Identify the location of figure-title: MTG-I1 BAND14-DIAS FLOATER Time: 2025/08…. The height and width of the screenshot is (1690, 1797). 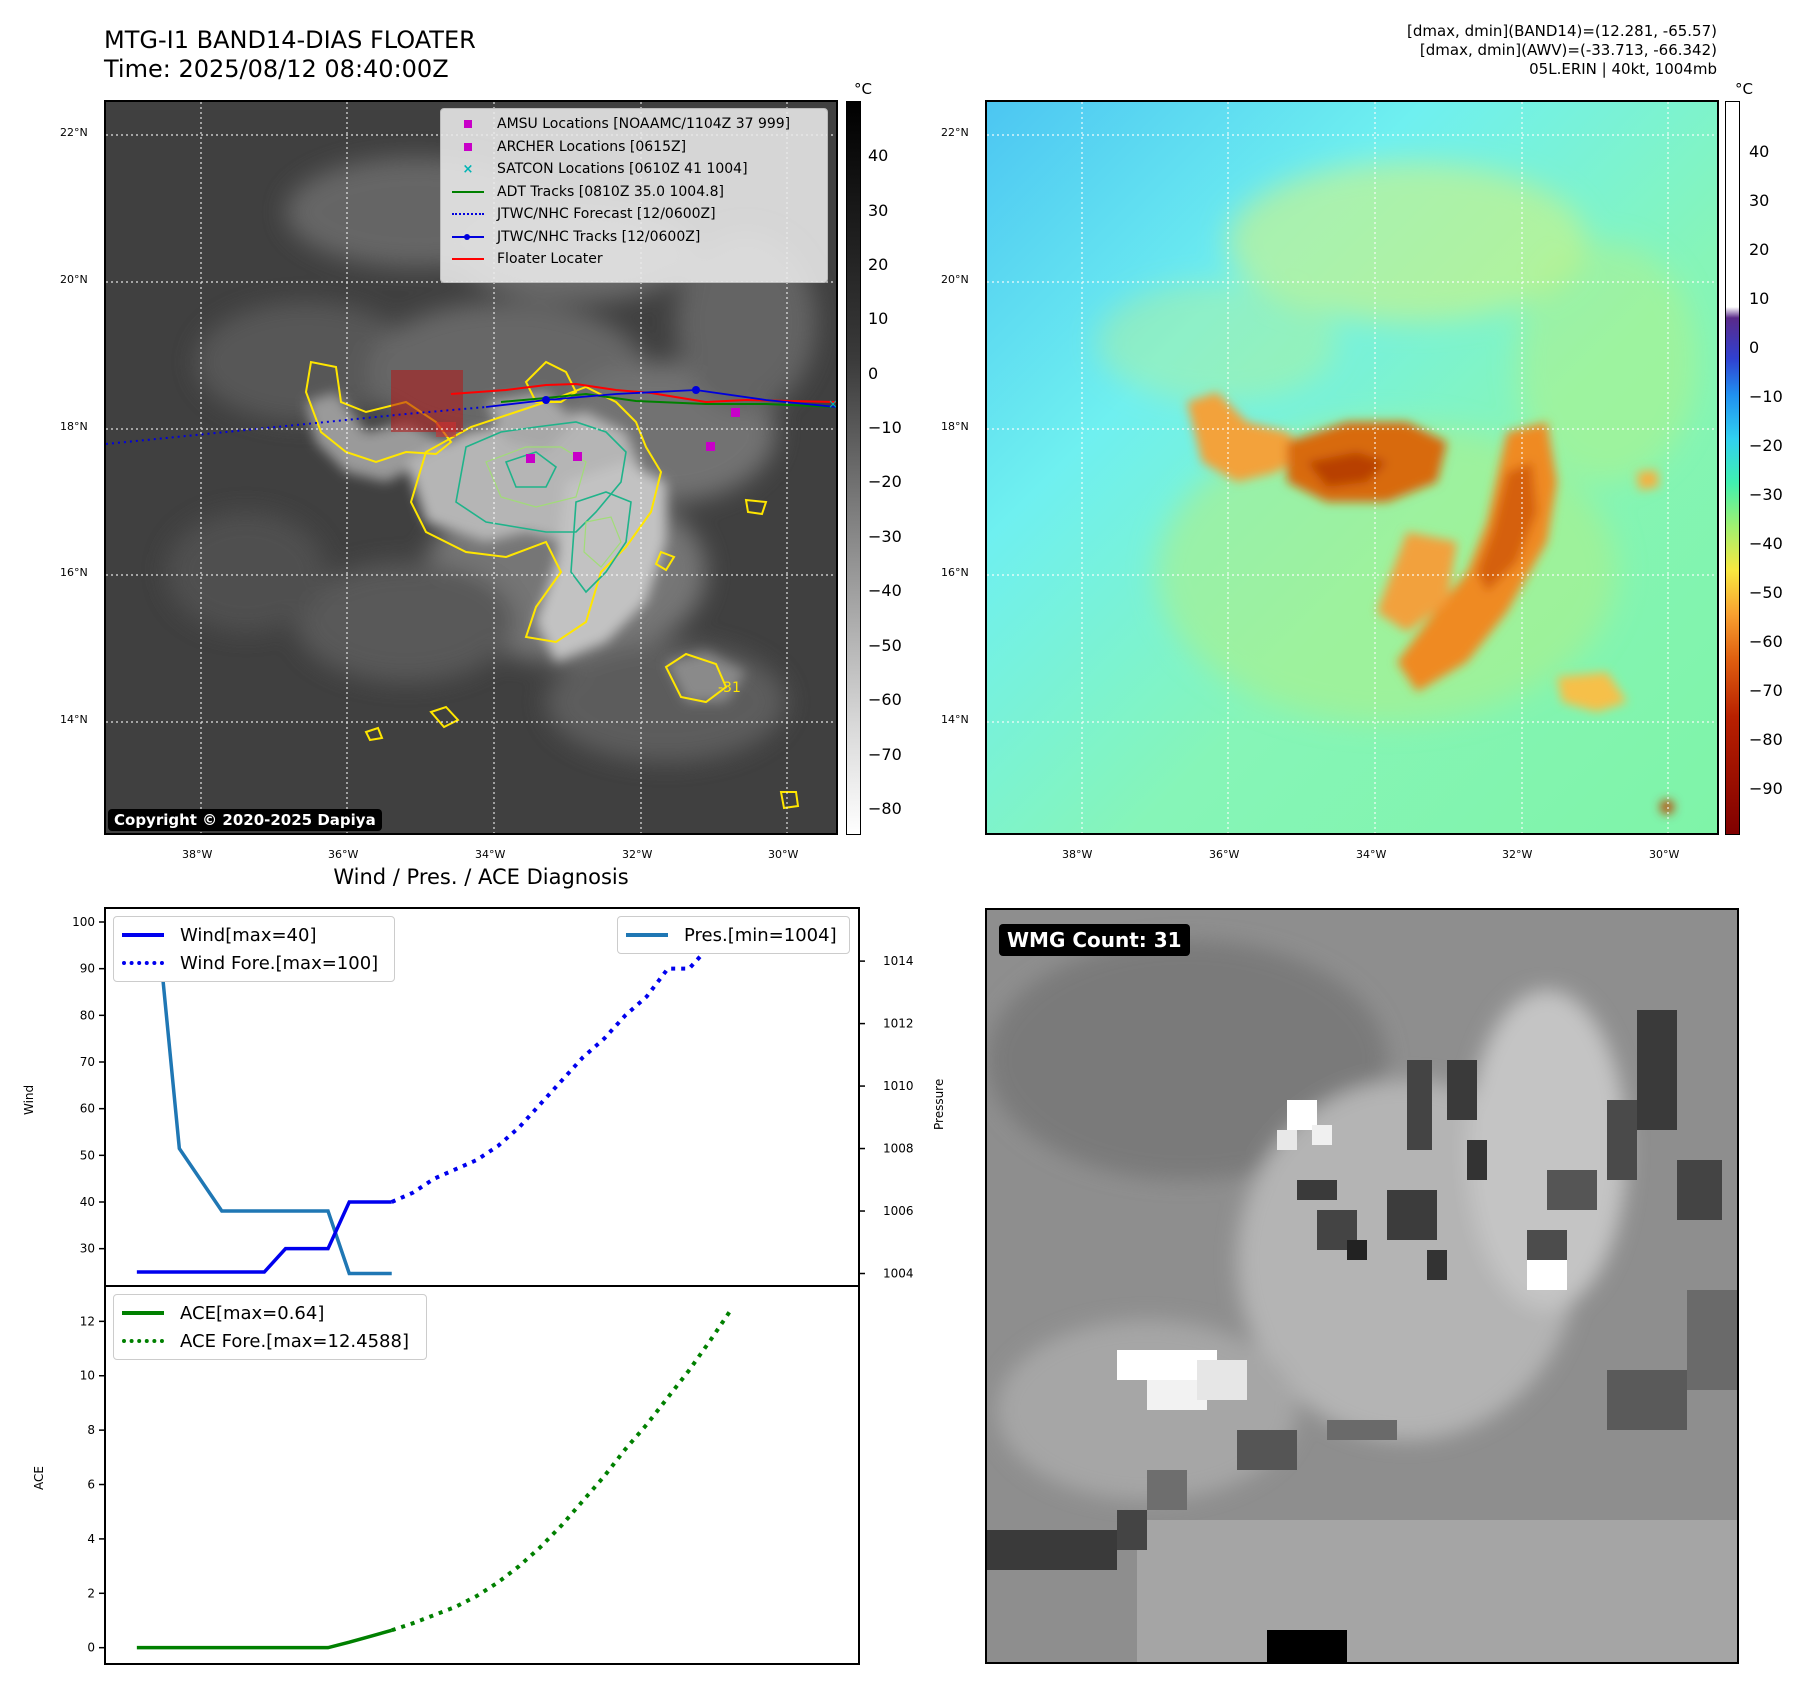
(290, 55).